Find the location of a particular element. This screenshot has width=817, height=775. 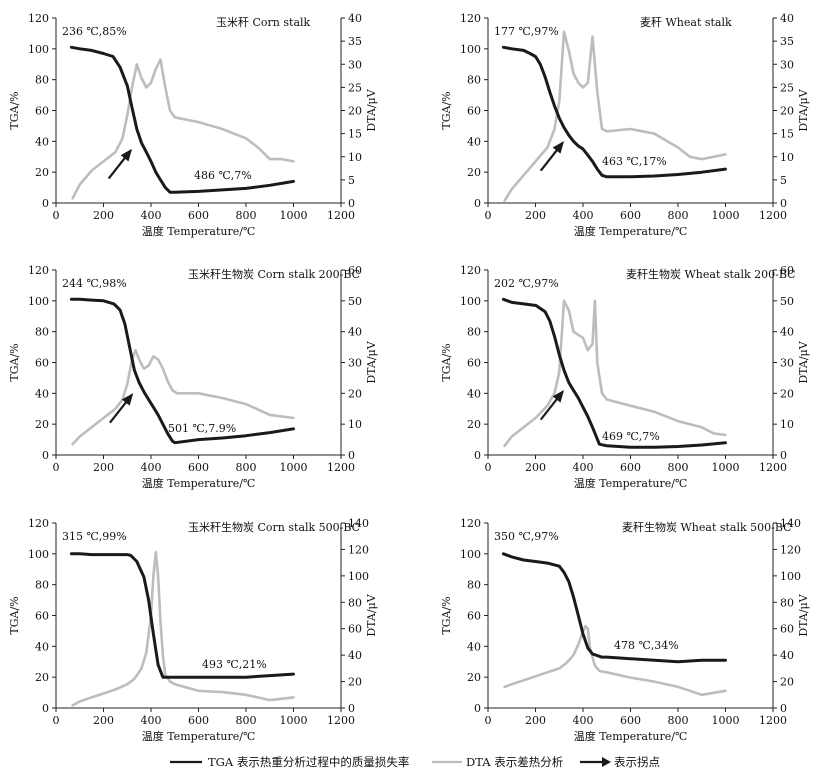

data-annotation: 486 ℃,7% is located at coordinates (223, 175).